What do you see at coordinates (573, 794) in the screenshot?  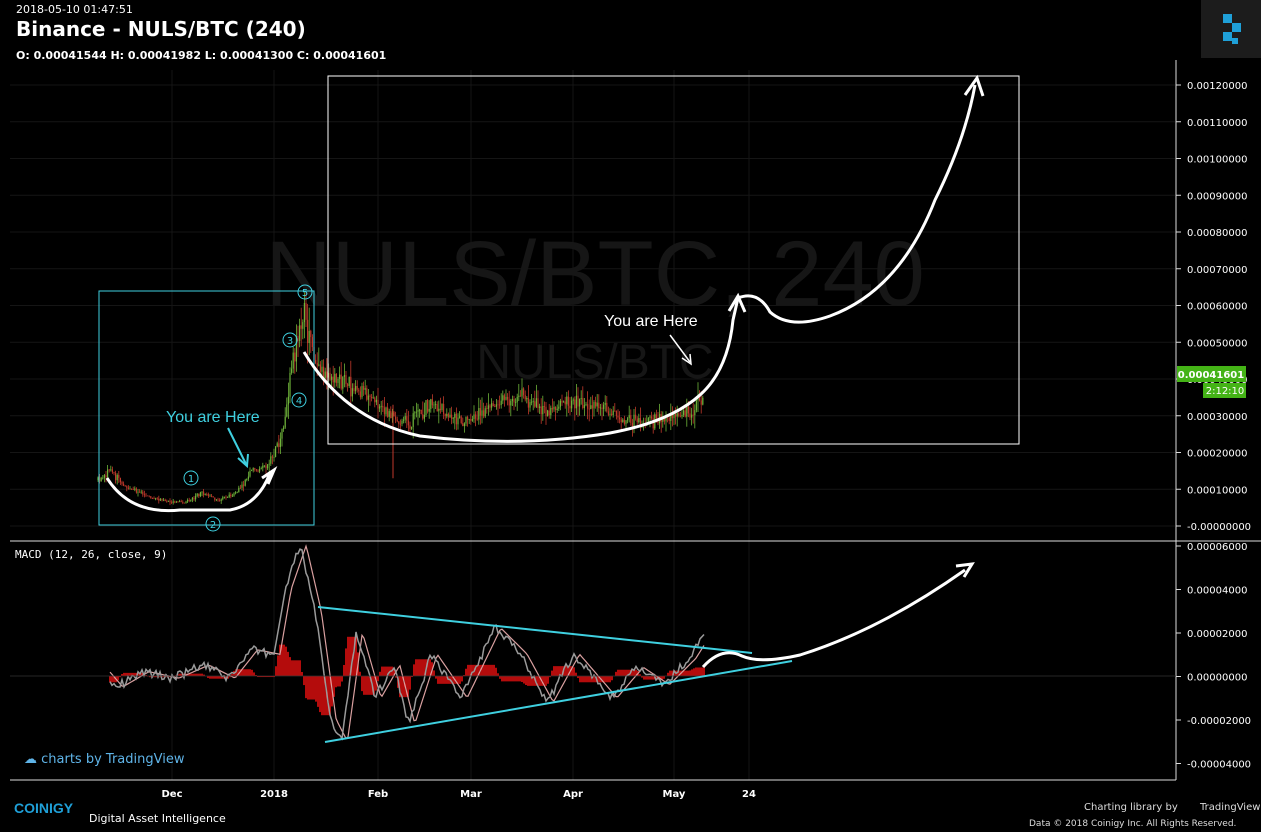 I see `x-tick-label: Apr` at bounding box center [573, 794].